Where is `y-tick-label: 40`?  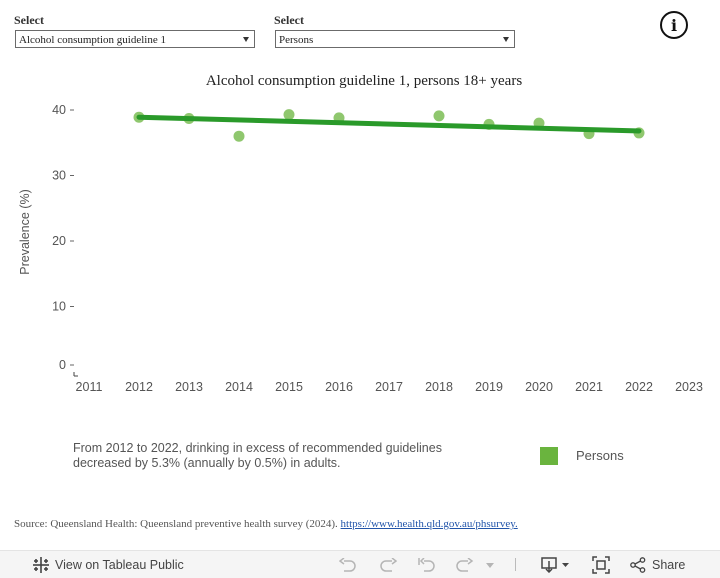
y-tick-label: 40 is located at coordinates (59, 110).